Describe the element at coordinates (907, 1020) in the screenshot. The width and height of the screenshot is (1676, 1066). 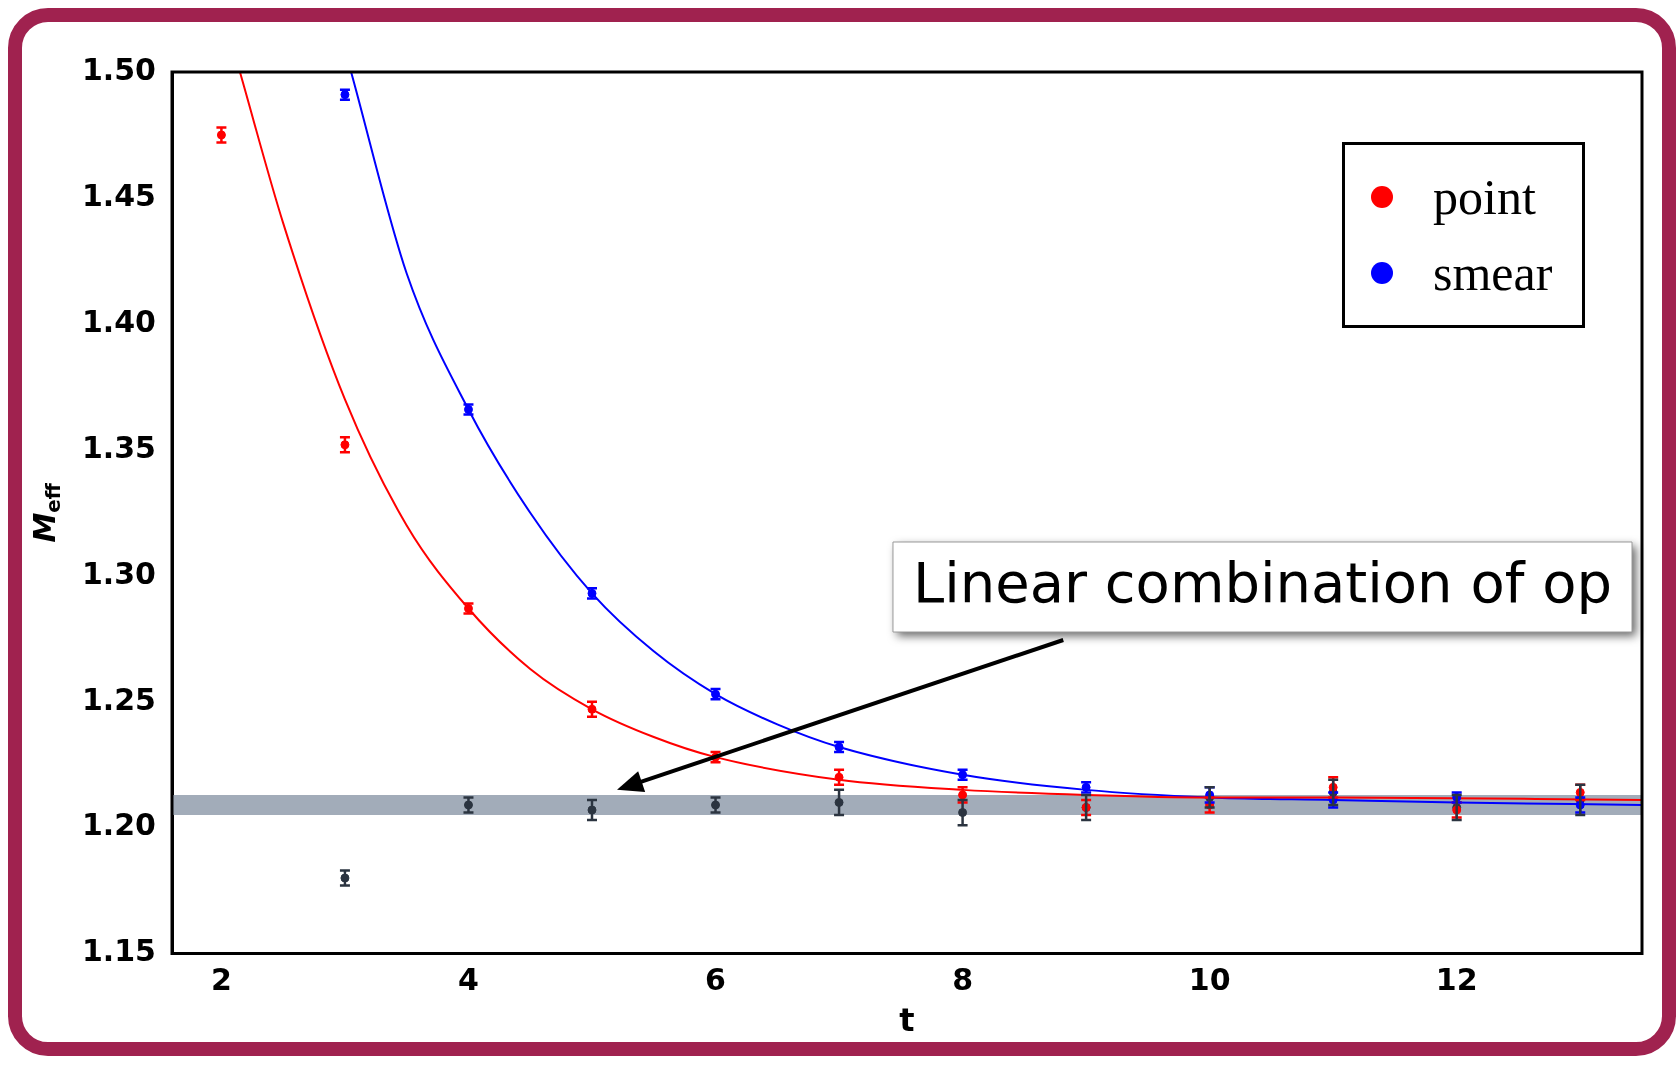
I see `x-axis-title: t` at that location.